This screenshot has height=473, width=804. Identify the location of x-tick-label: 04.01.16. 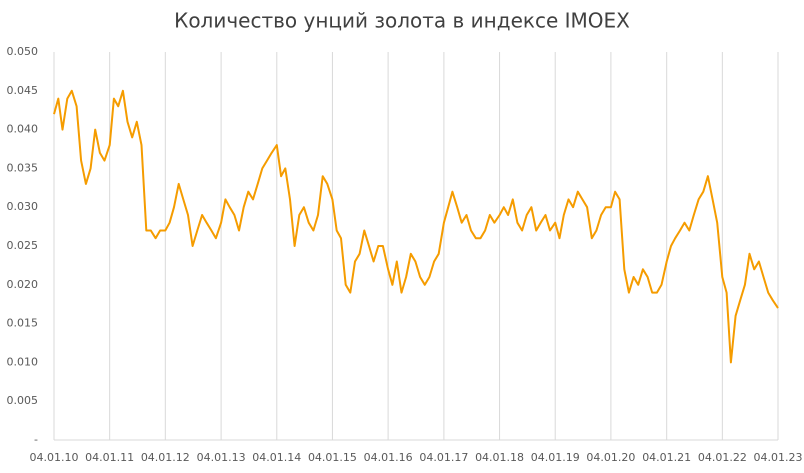
(388, 457).